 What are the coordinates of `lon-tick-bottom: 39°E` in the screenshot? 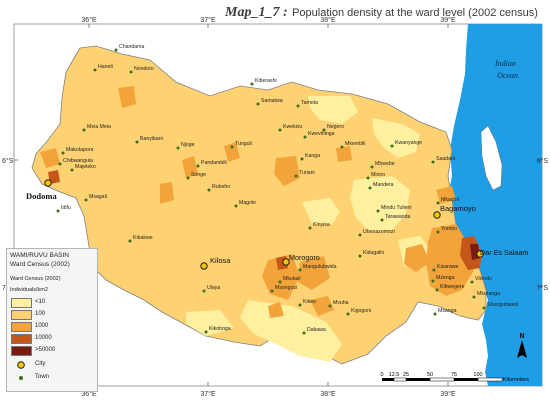 It's located at (448, 394).